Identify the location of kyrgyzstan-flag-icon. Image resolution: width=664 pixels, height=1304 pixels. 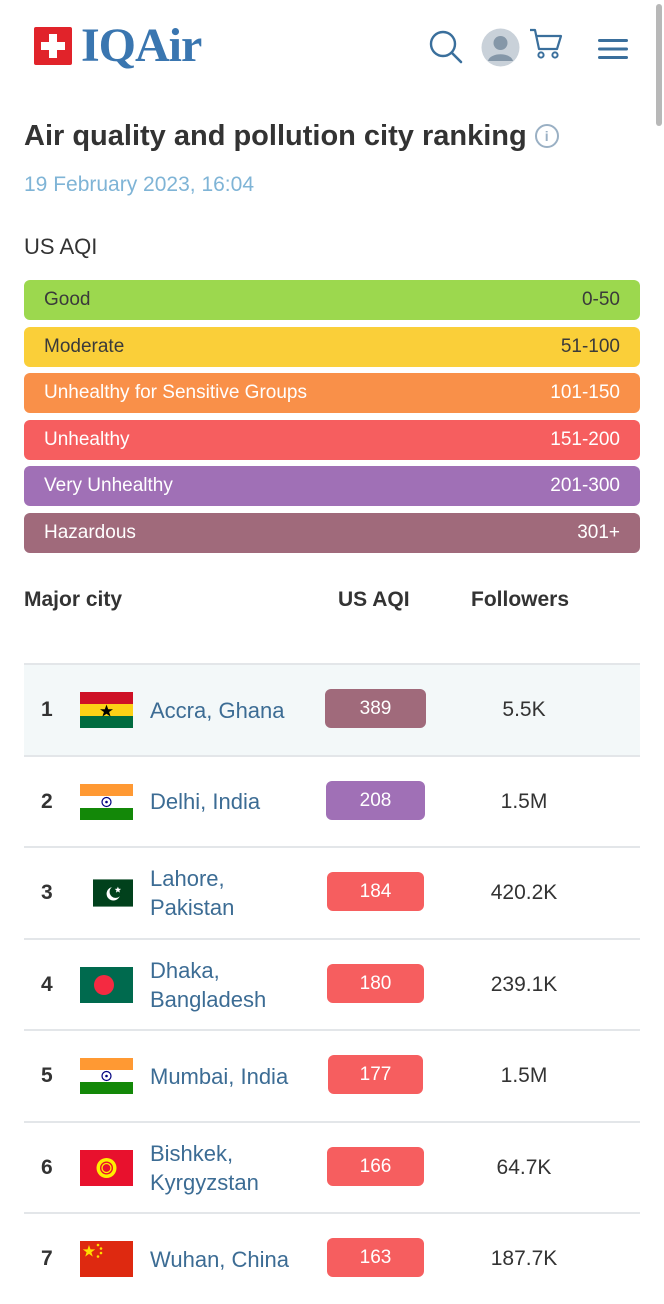
(106, 1167).